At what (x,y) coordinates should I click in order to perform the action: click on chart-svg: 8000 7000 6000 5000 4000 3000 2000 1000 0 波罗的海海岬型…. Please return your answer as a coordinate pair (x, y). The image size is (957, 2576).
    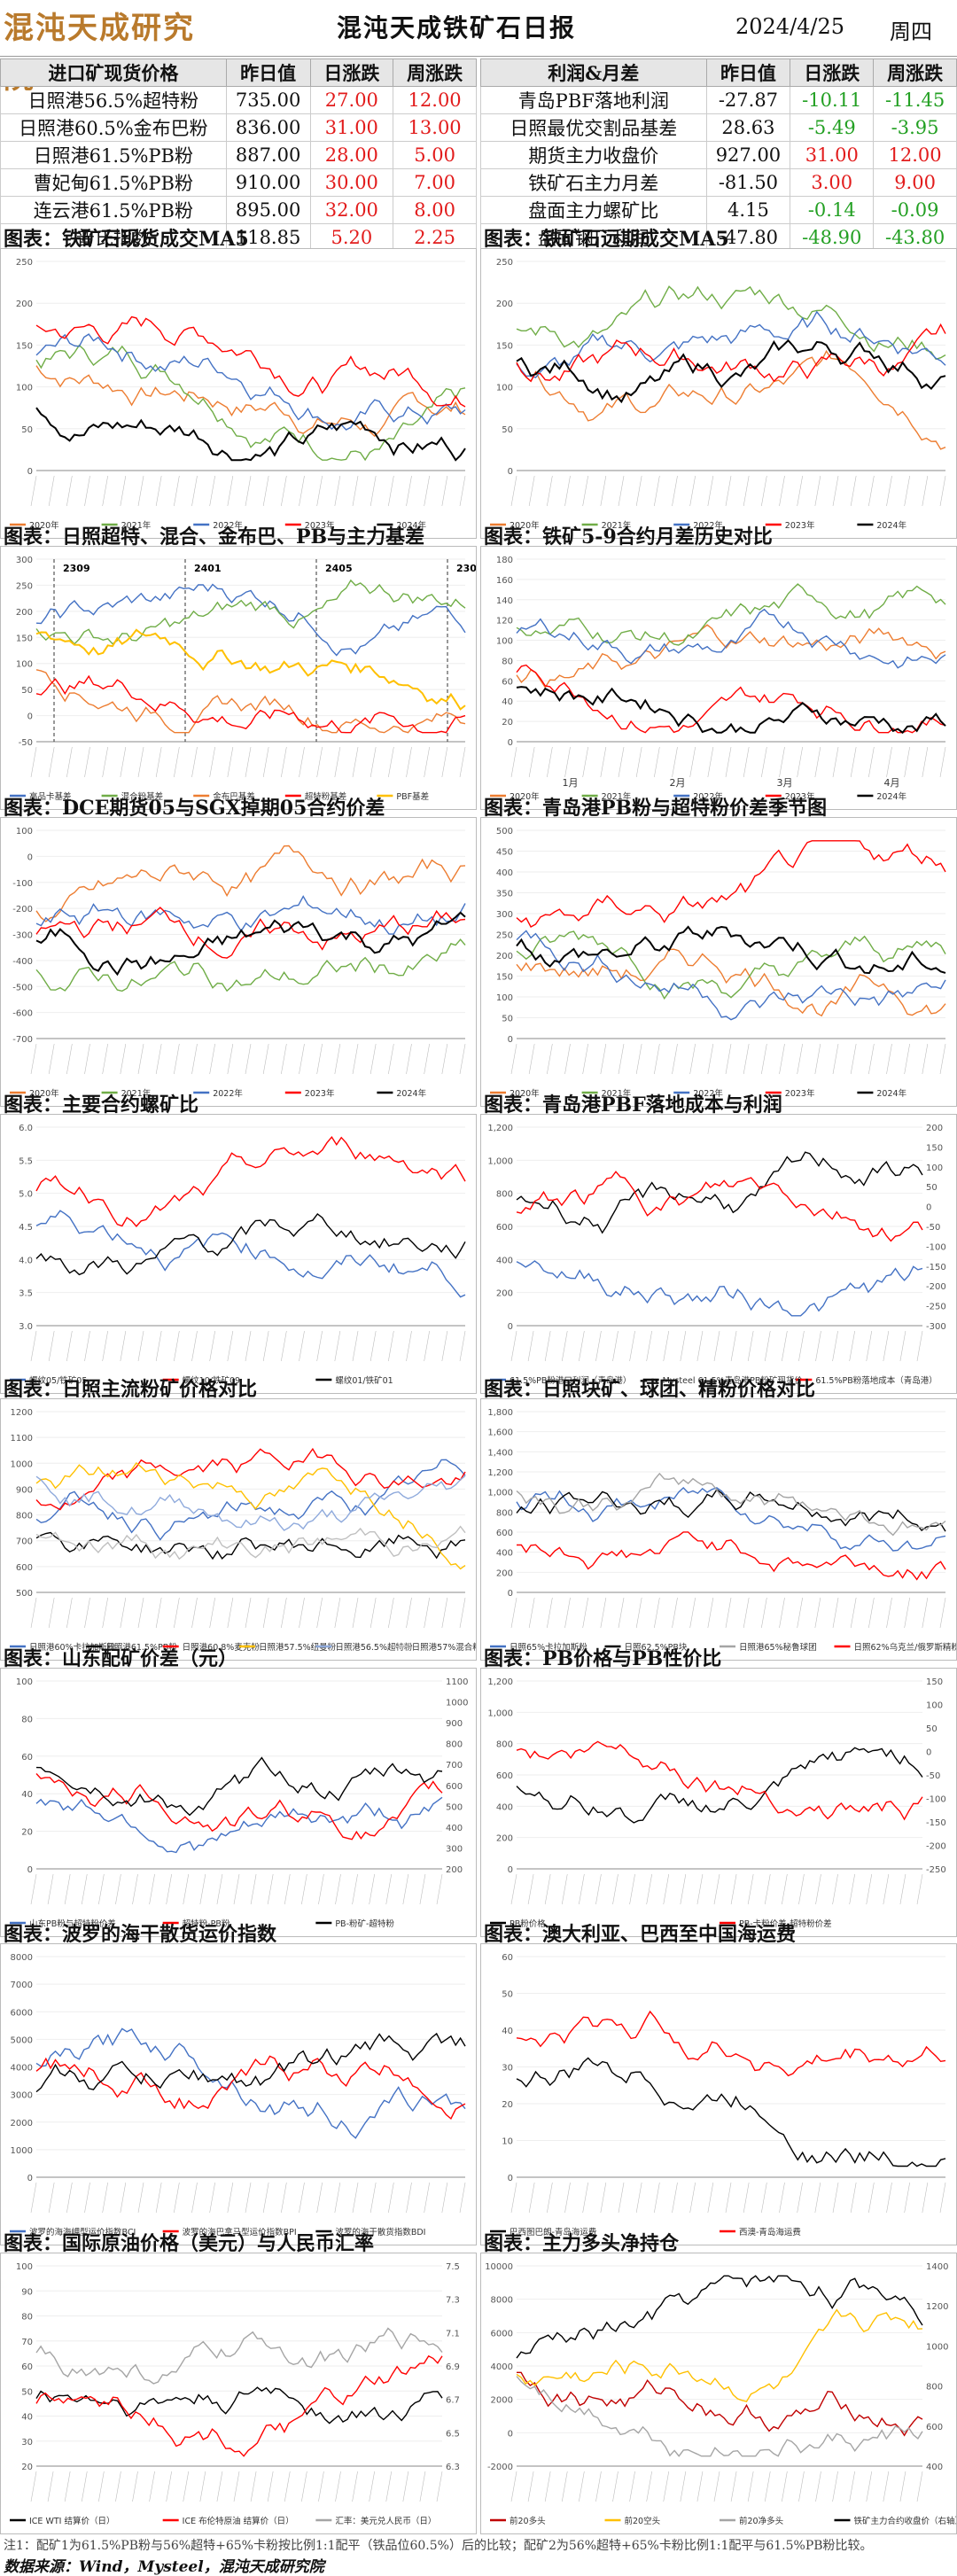
    Looking at the image, I should click on (238, 2095).